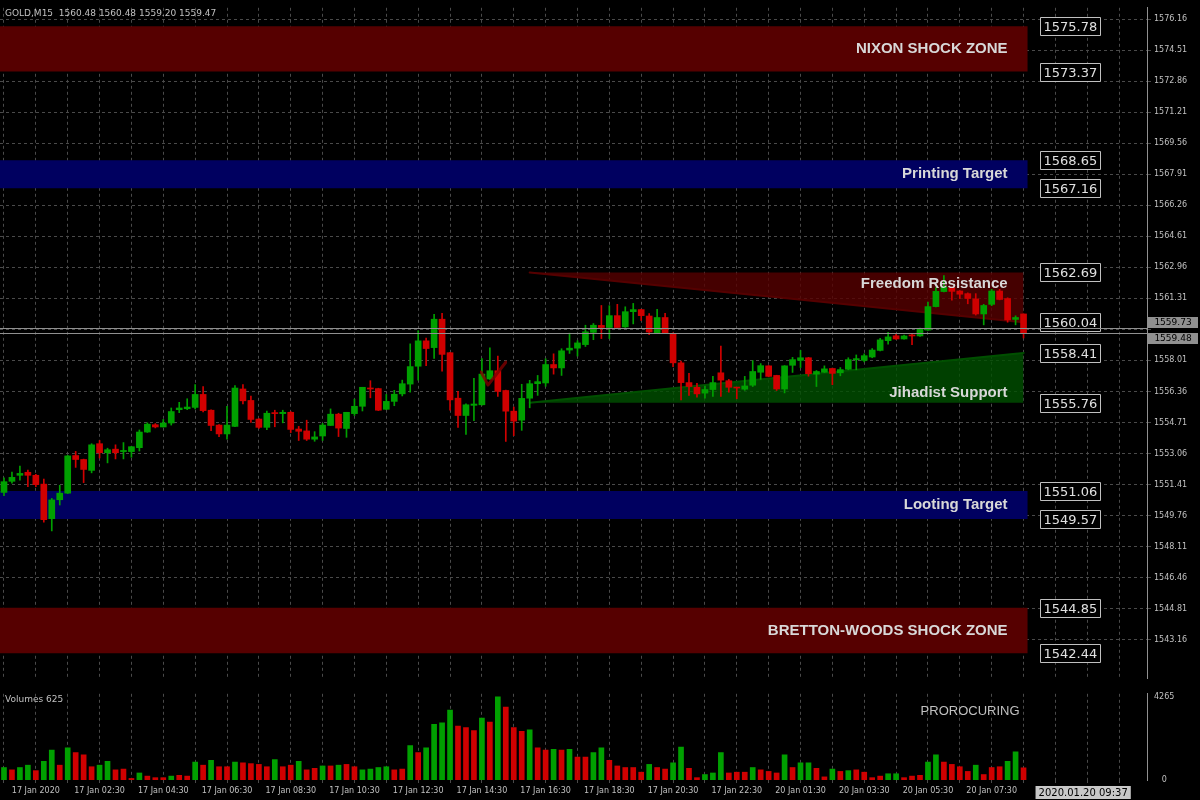  Describe the element at coordinates (1170, 205) in the screenshot. I see `y-tick-label: 1566.26` at that location.